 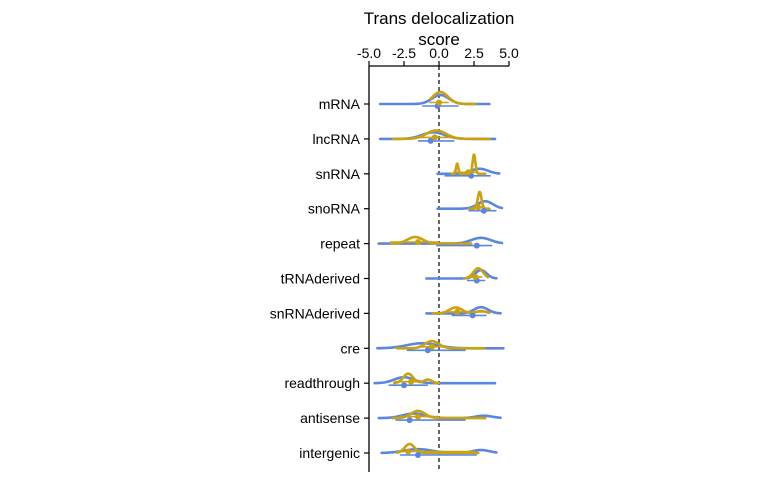 What do you see at coordinates (315, 313) in the screenshot?
I see `category-label: snRNAderived` at bounding box center [315, 313].